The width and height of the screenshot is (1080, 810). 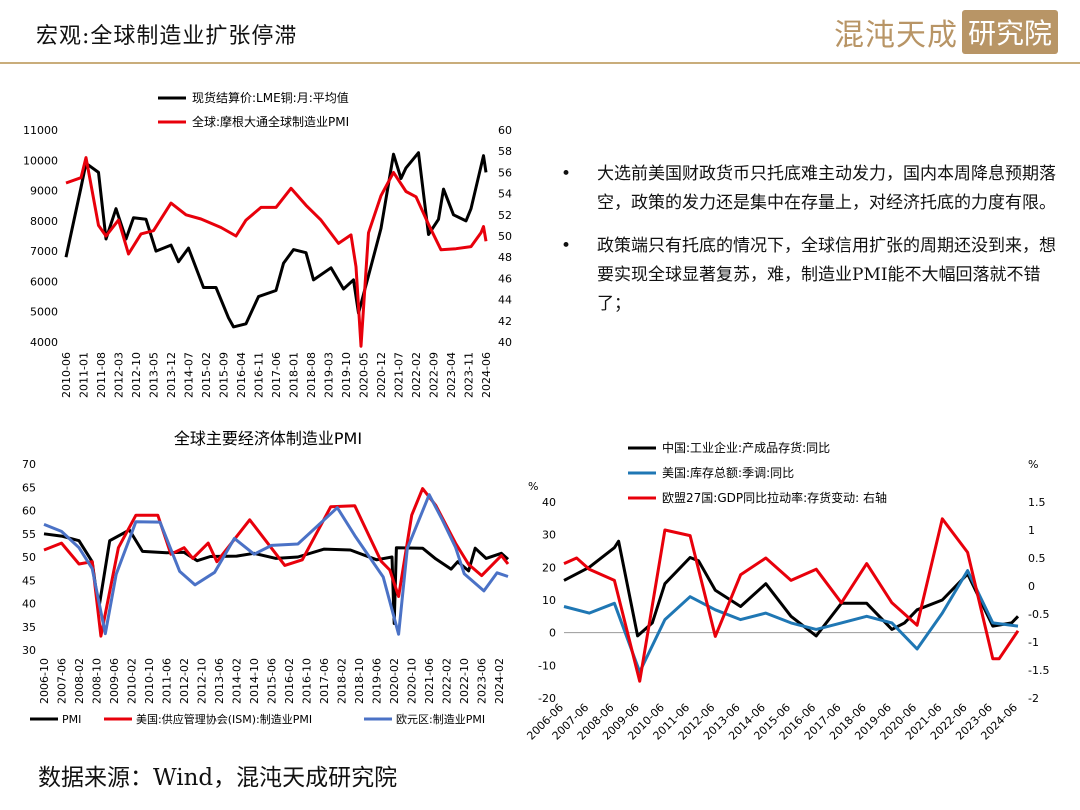 I want to click on x-tick-label: 2014-10, so click(x=254, y=681).